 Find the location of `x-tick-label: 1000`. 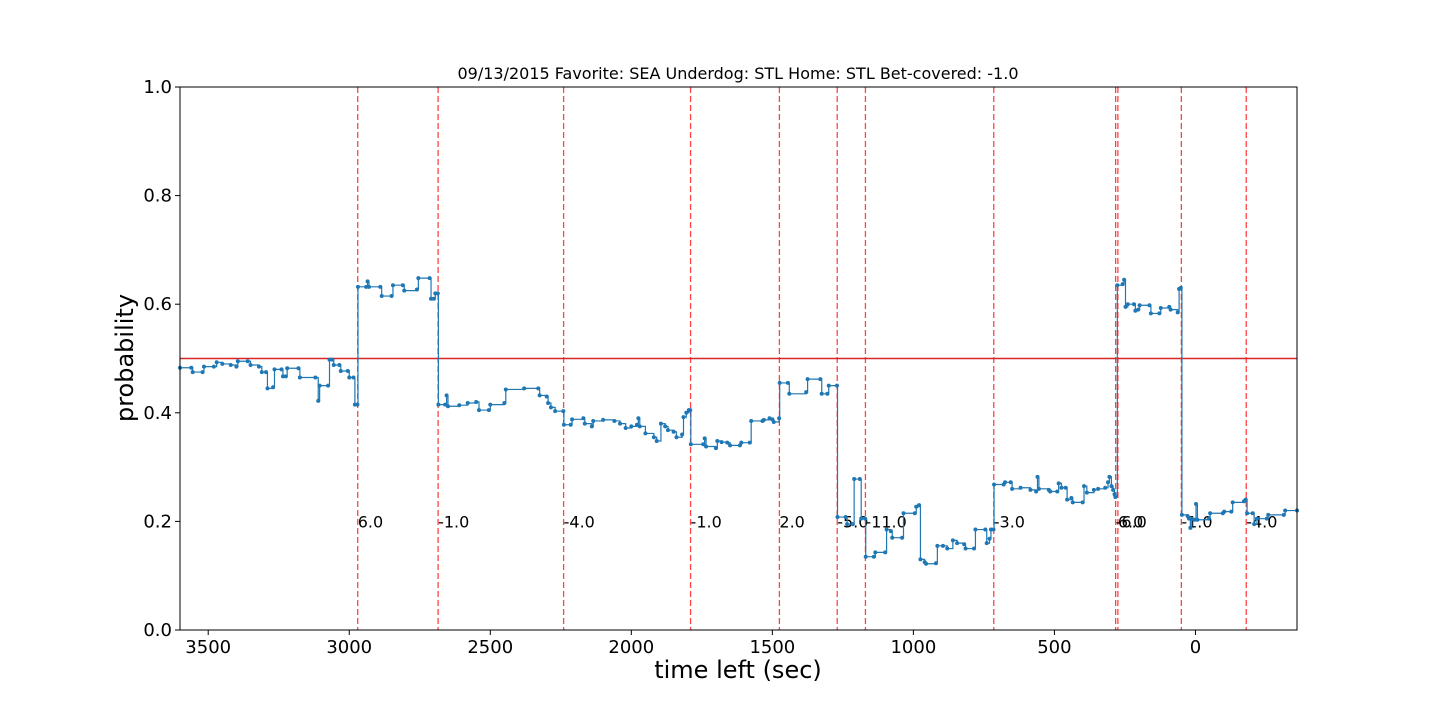

x-tick-label: 1000 is located at coordinates (913, 647).